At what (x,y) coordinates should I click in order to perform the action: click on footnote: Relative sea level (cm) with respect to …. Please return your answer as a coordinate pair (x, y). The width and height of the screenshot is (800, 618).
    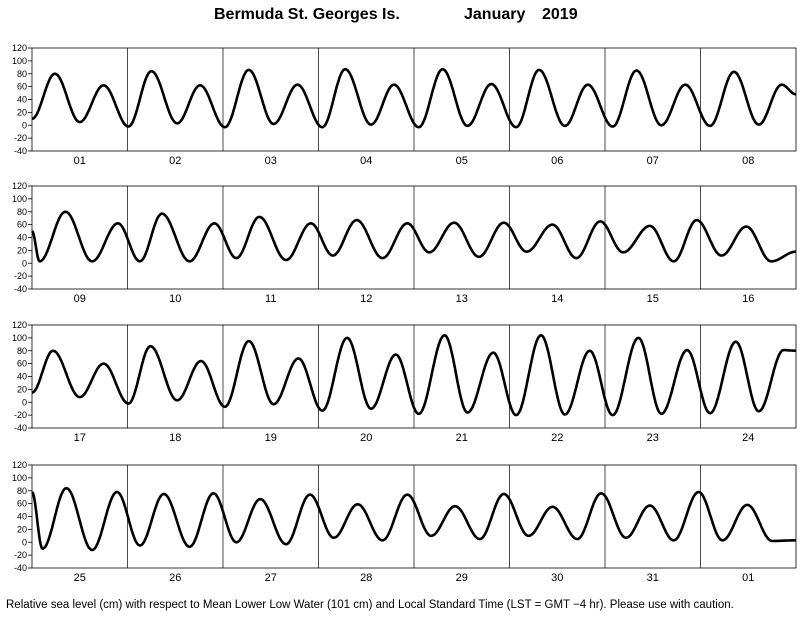
    Looking at the image, I should click on (370, 605).